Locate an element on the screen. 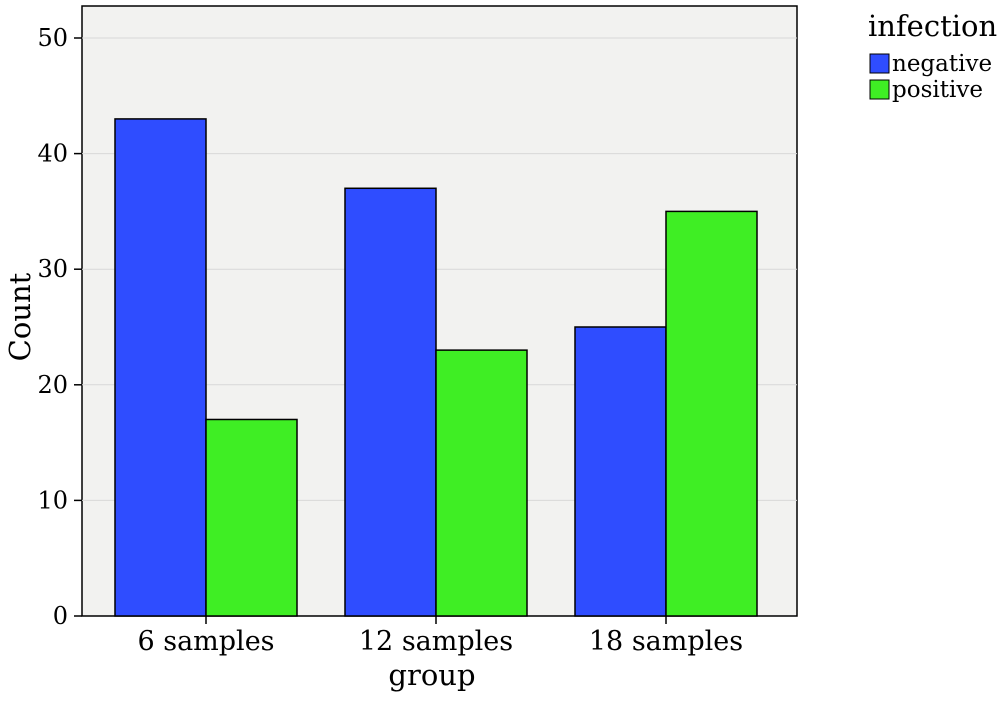 The height and width of the screenshot is (709, 1000). x-axis-title: group is located at coordinates (431, 675).